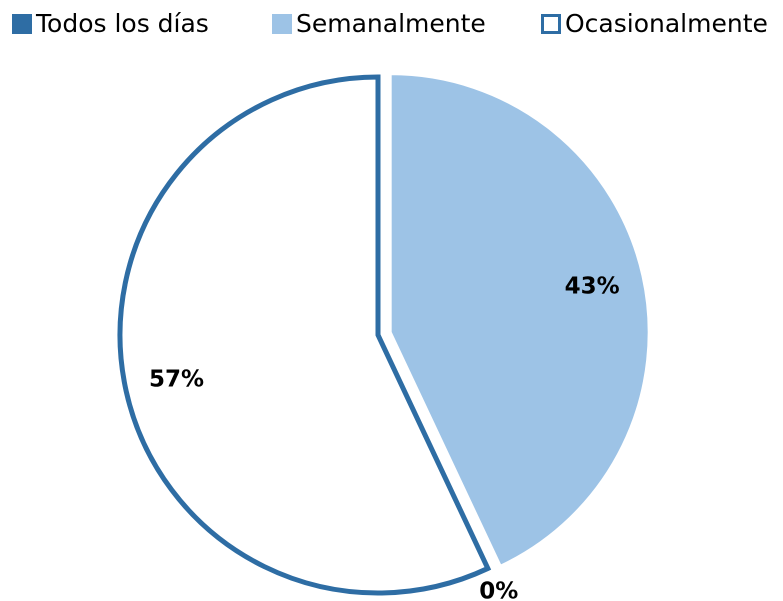 The height and width of the screenshot is (601, 783). What do you see at coordinates (498, 589) in the screenshot?
I see `data-label: 0%` at bounding box center [498, 589].